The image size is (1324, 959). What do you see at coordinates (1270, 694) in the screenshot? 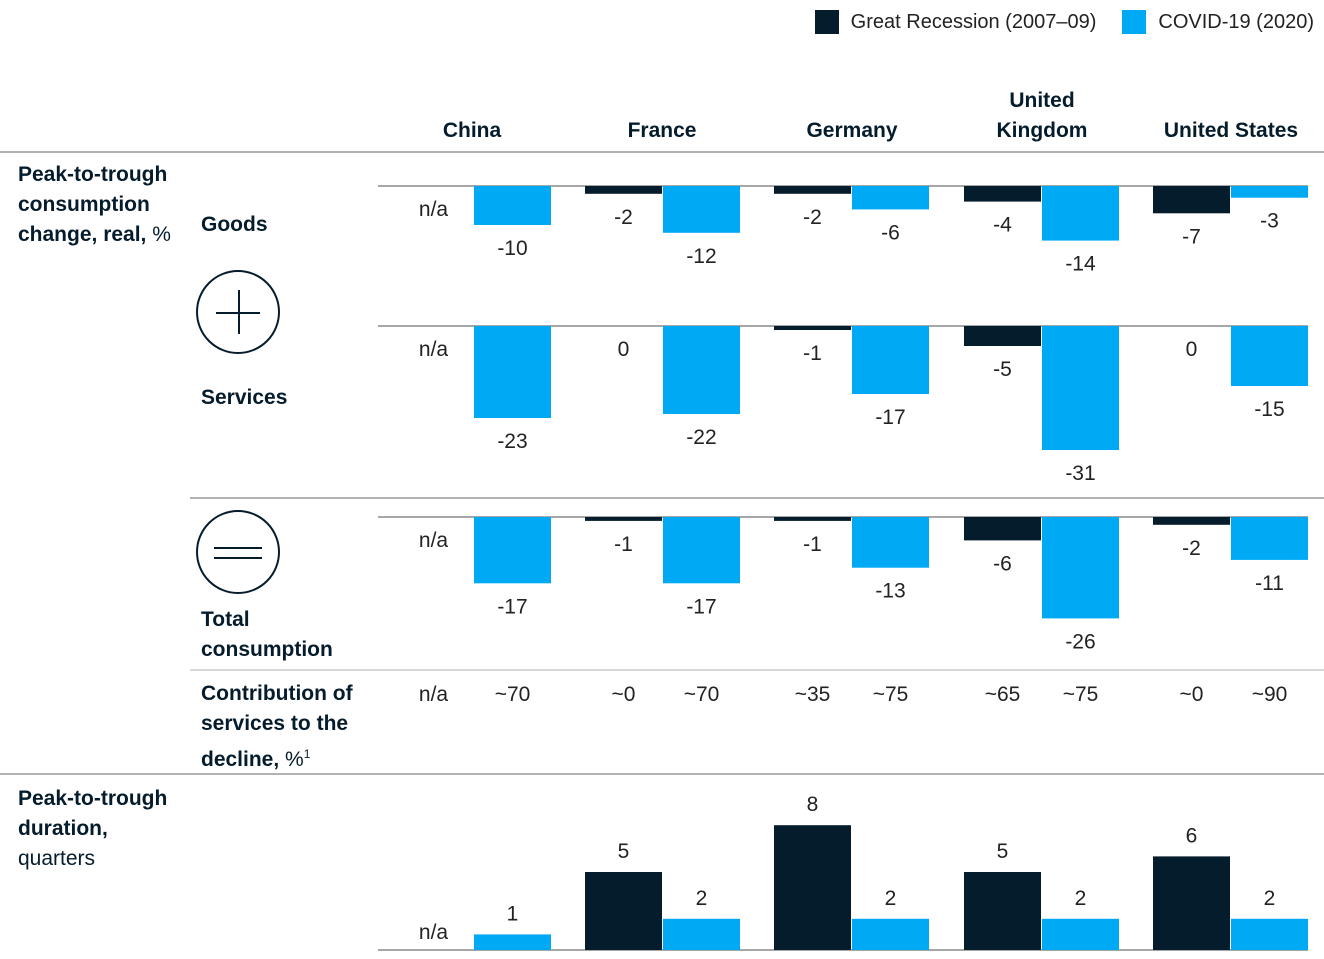
I see `contribution-covid-us: ~90` at bounding box center [1270, 694].